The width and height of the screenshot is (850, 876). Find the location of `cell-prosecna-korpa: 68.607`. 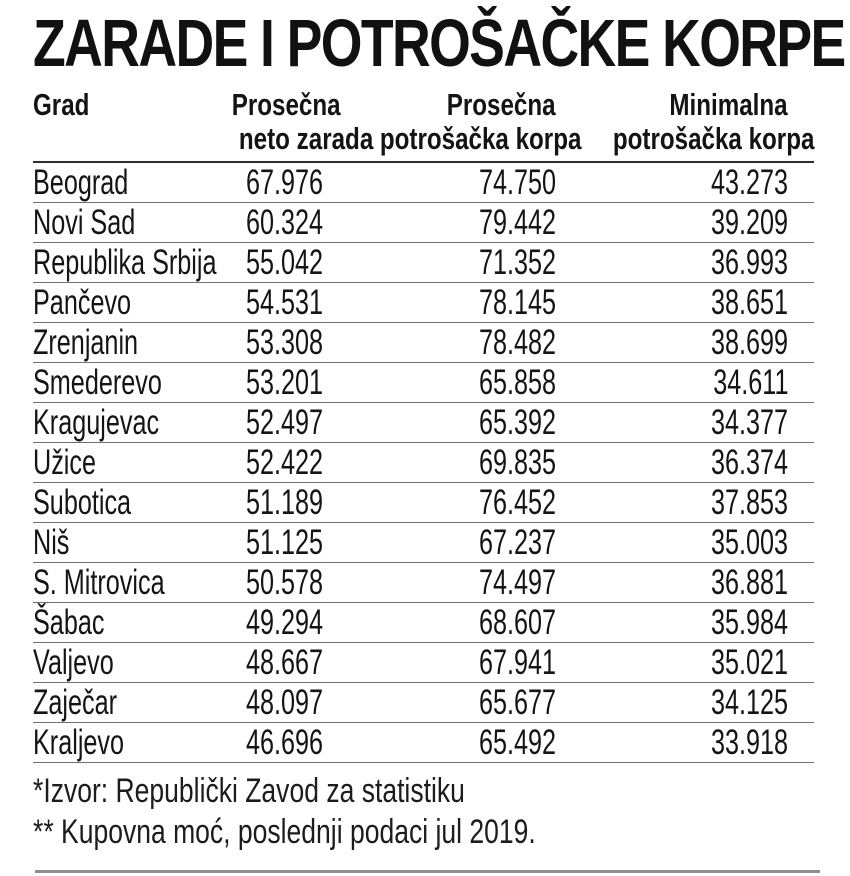

cell-prosecna-korpa: 68.607 is located at coordinates (439, 623).